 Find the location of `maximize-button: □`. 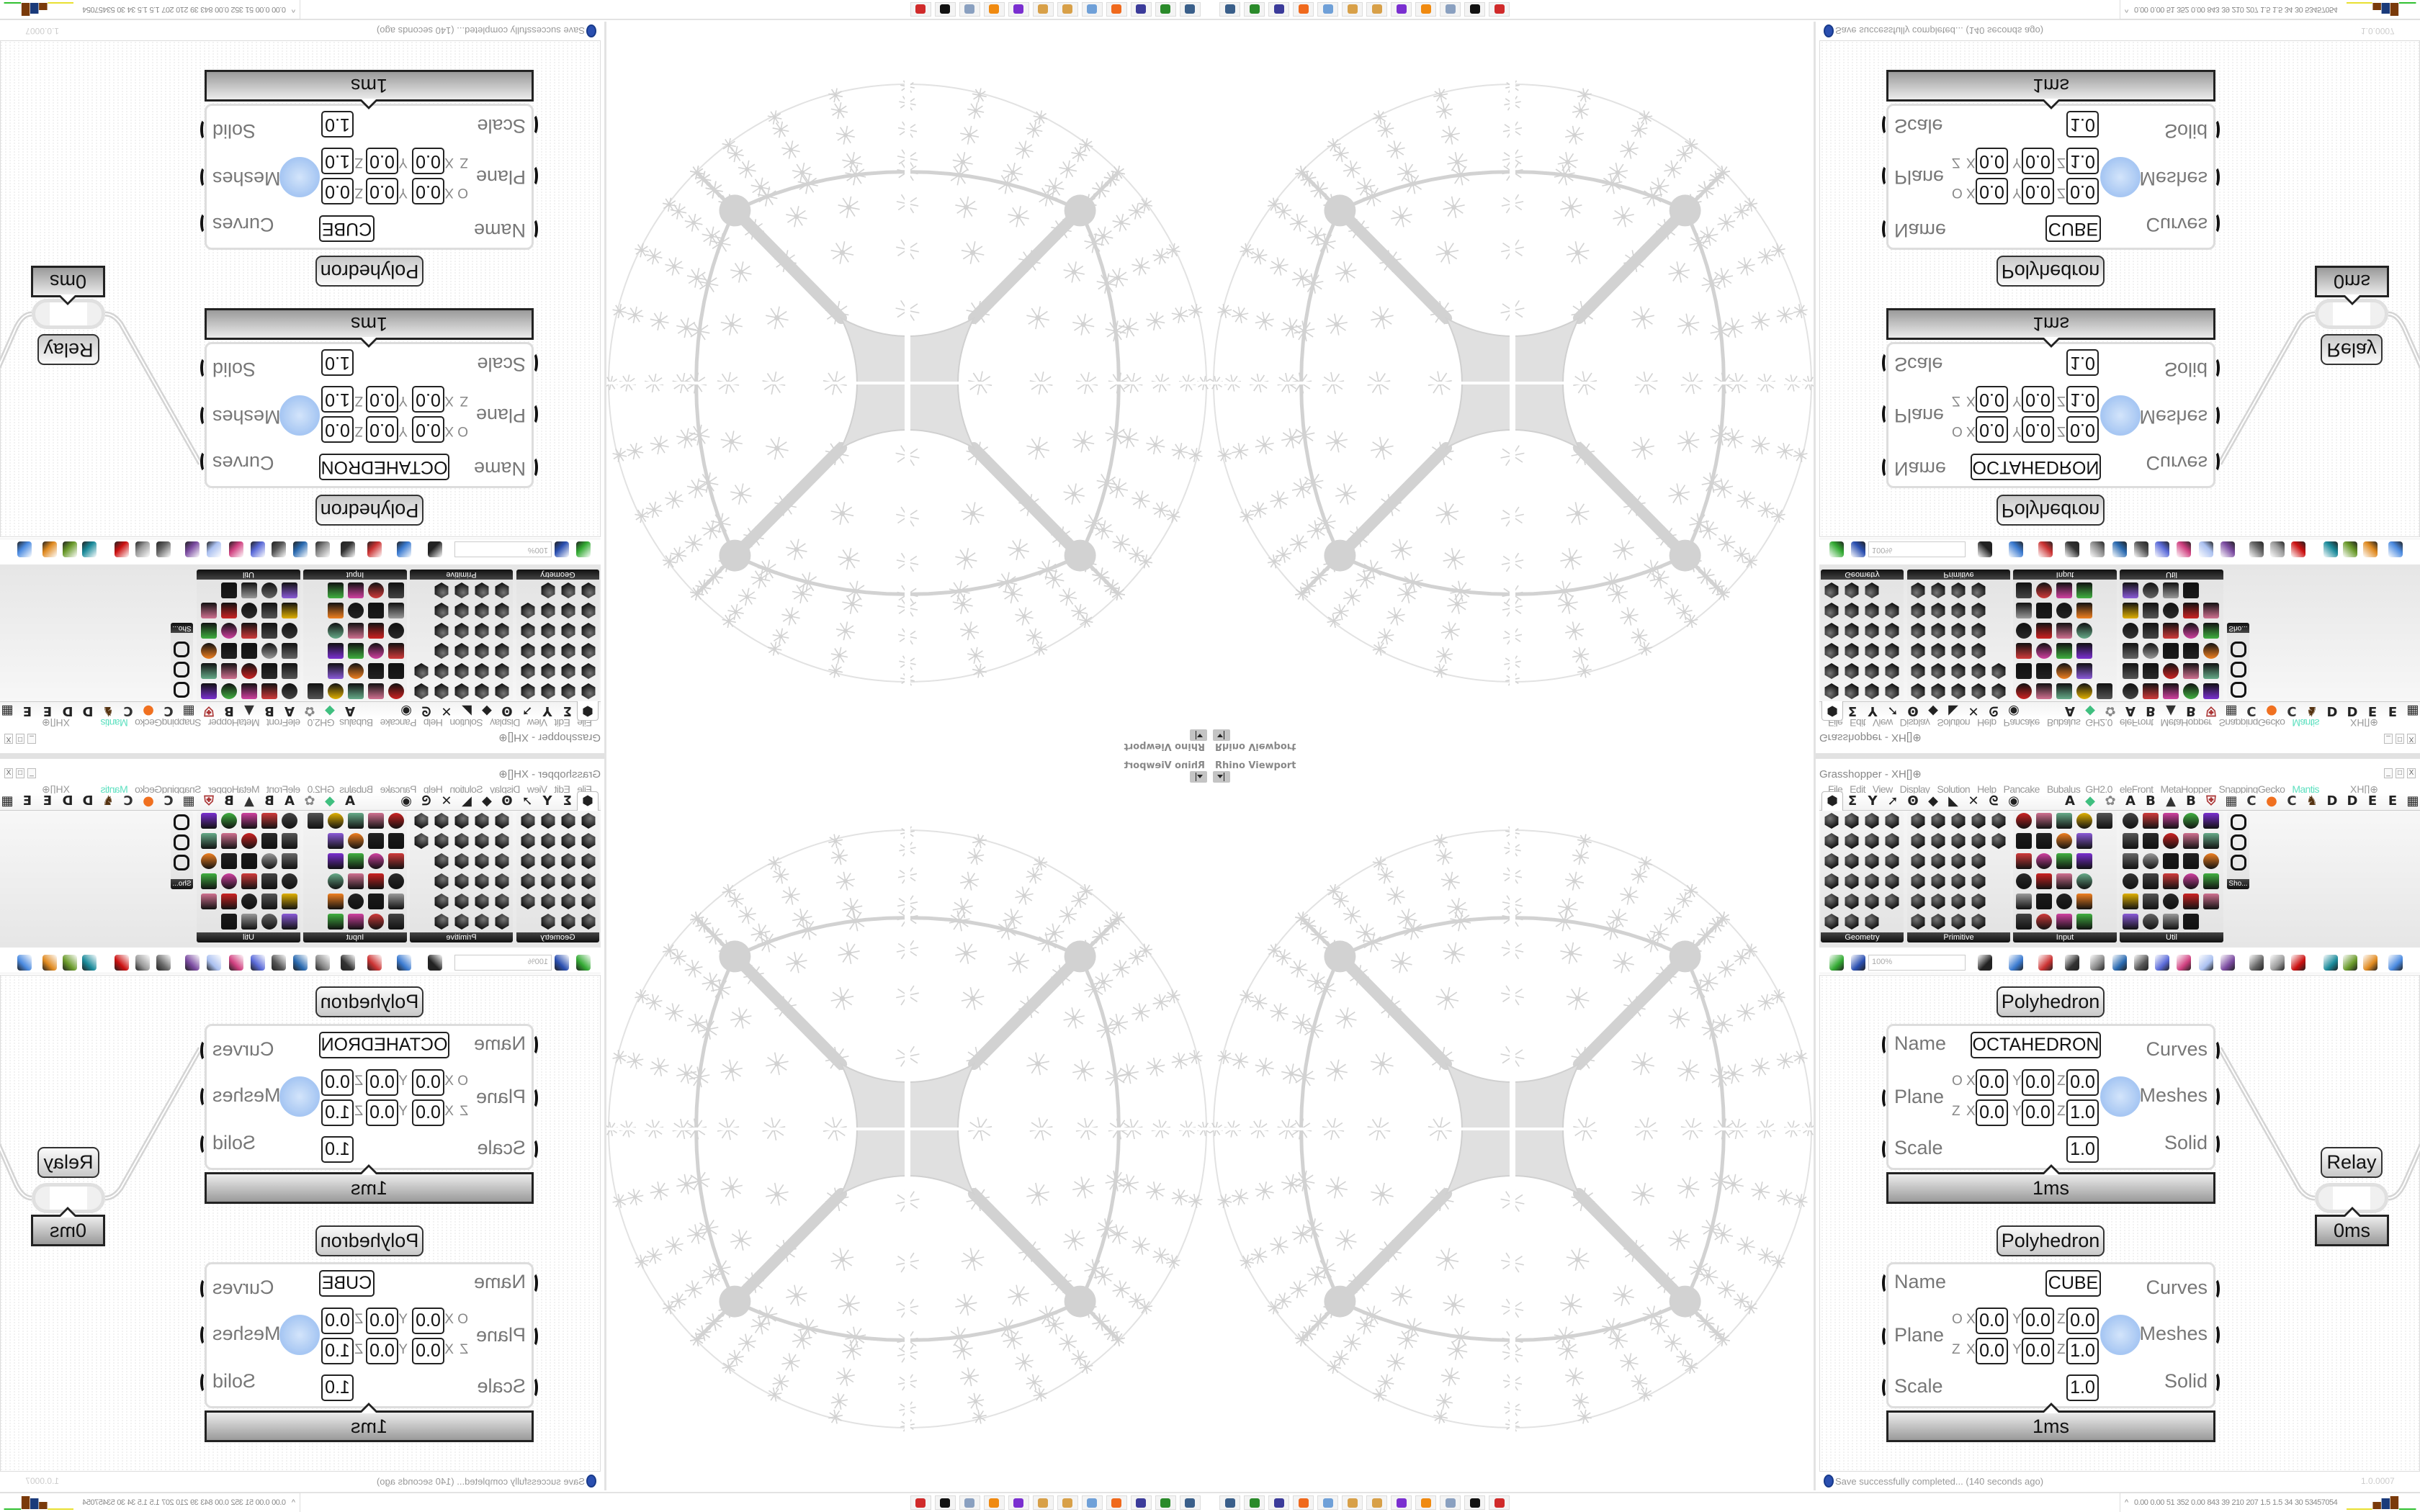

maximize-button: □ is located at coordinates (2400, 773).